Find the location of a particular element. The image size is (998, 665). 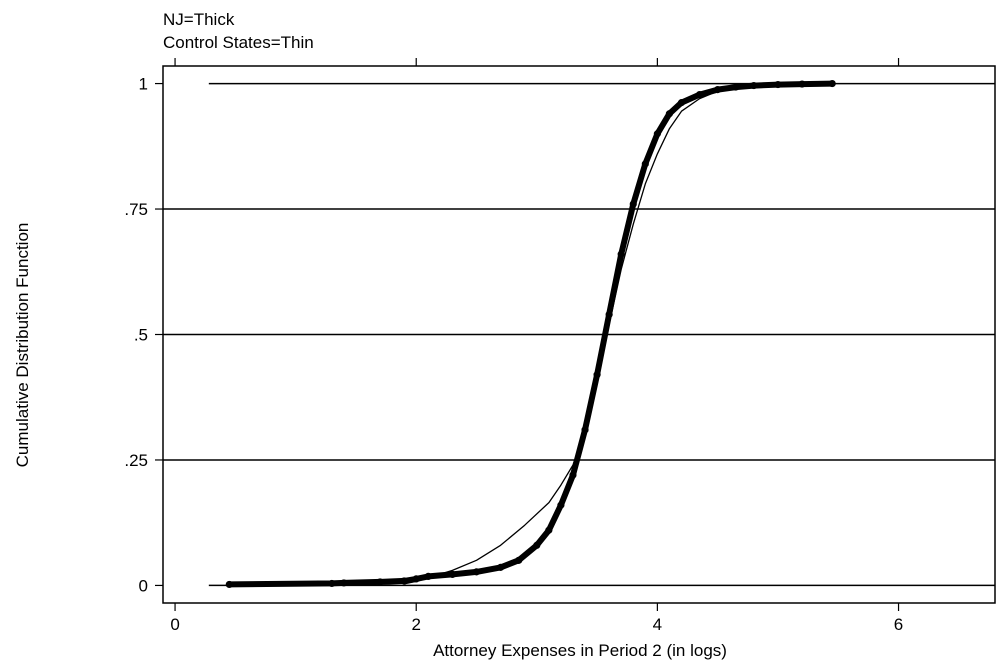

legend-note-control: Control States=Thin is located at coordinates (238, 42).